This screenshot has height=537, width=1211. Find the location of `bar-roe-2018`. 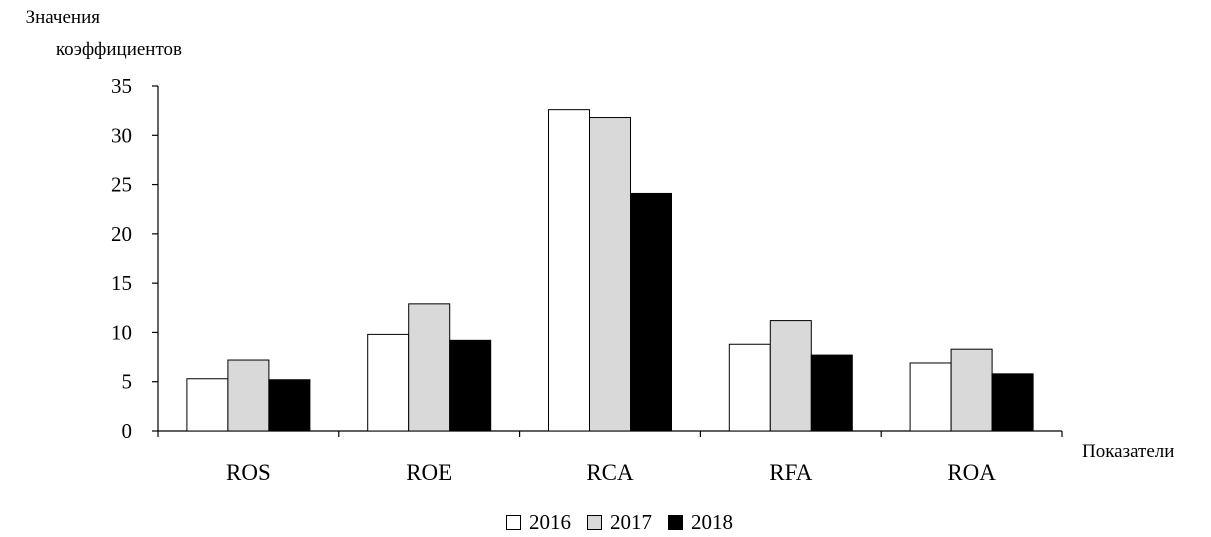

bar-roe-2018 is located at coordinates (470, 385).